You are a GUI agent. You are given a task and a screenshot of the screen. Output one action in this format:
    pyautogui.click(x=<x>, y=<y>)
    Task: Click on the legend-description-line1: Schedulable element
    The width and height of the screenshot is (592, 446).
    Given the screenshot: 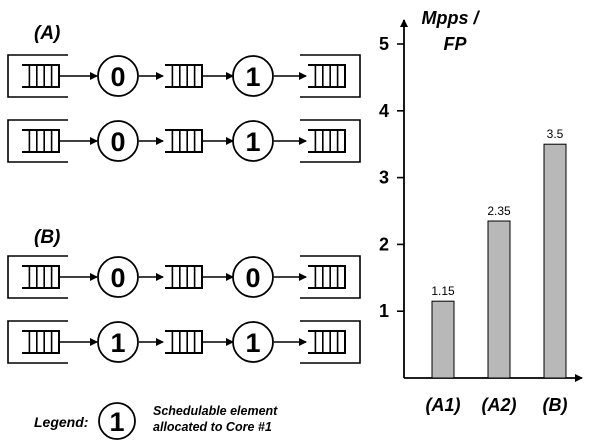 What is the action you would take?
    pyautogui.click(x=215, y=411)
    